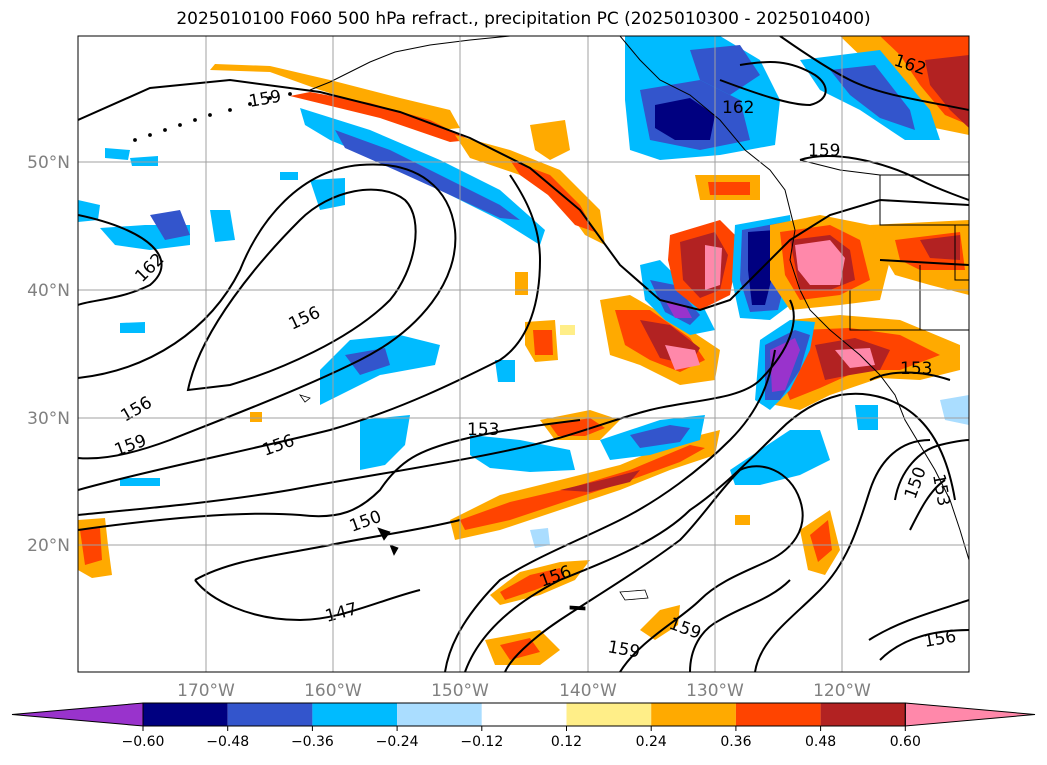 This screenshot has width=1047, height=765. What do you see at coordinates (460, 691) in the screenshot?
I see `lon-label-150w: 150°W` at bounding box center [460, 691].